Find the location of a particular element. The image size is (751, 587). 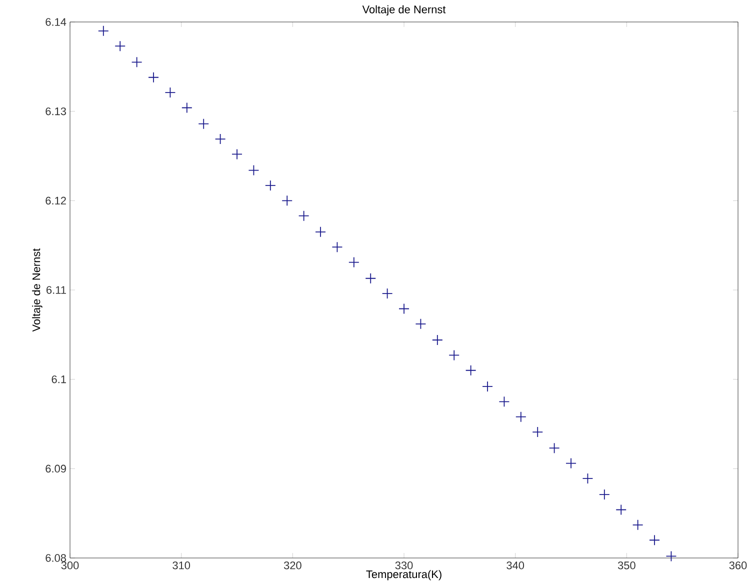

y-tick-label: 6.11 is located at coordinates (56, 290).